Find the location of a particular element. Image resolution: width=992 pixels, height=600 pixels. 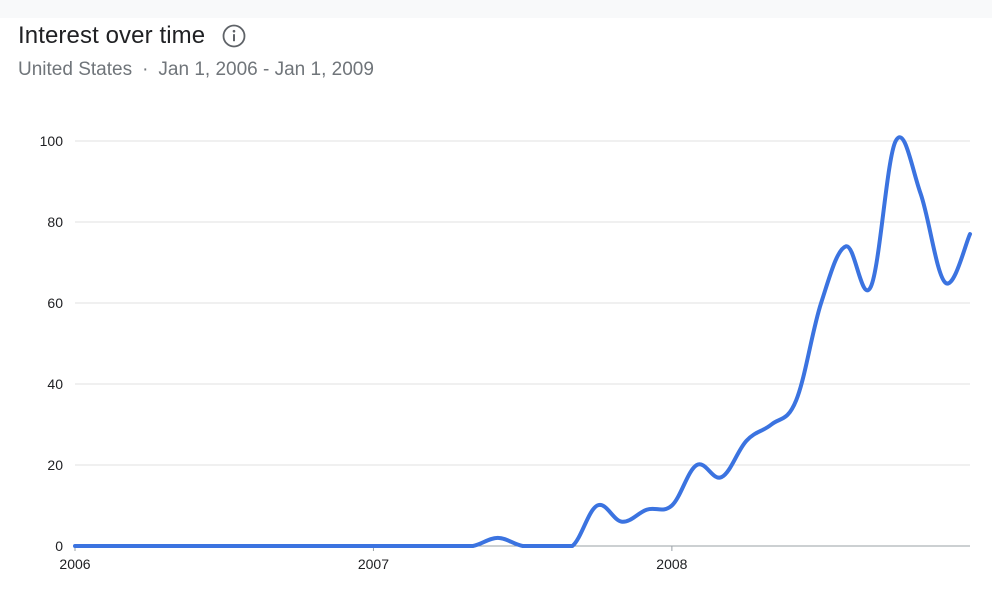

info-icon is located at coordinates (234, 36).